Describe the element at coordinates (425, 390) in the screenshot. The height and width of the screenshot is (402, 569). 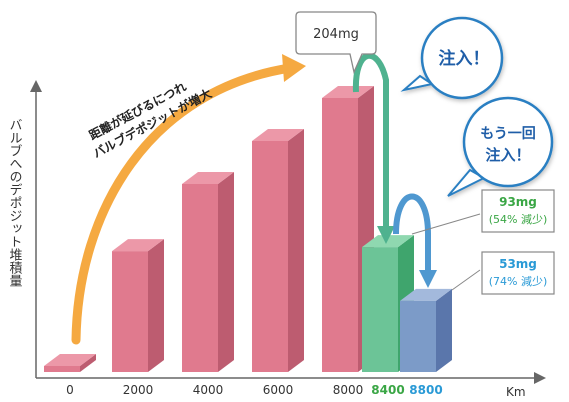
I see `x-tick-8800: 8800` at that location.